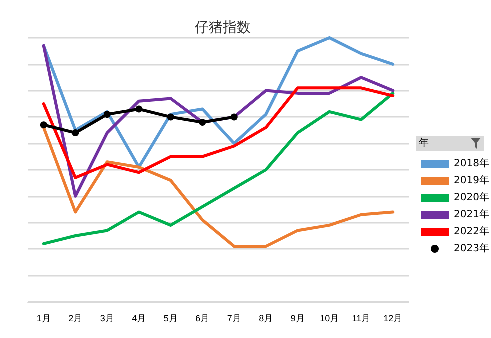  I want to click on legend-label: 2021年, so click(472, 214).